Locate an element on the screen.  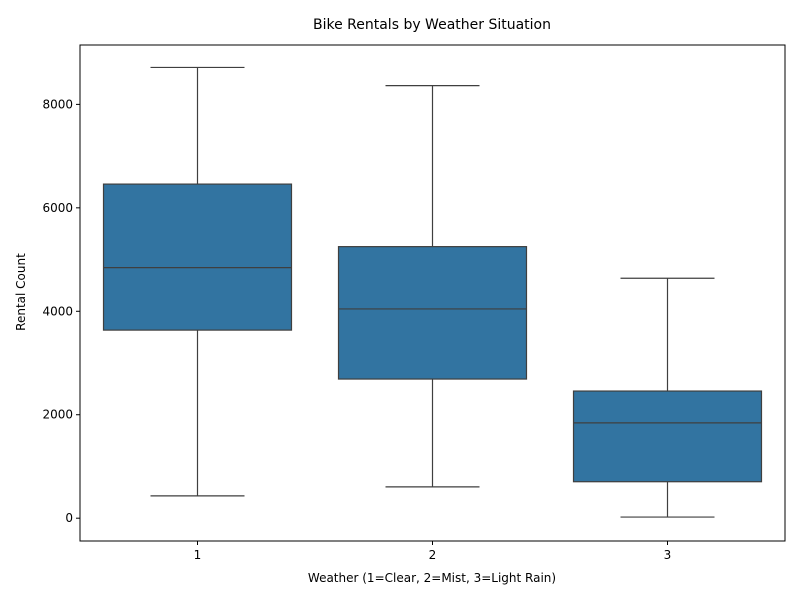
x-tick-label: 1 is located at coordinates (198, 555).